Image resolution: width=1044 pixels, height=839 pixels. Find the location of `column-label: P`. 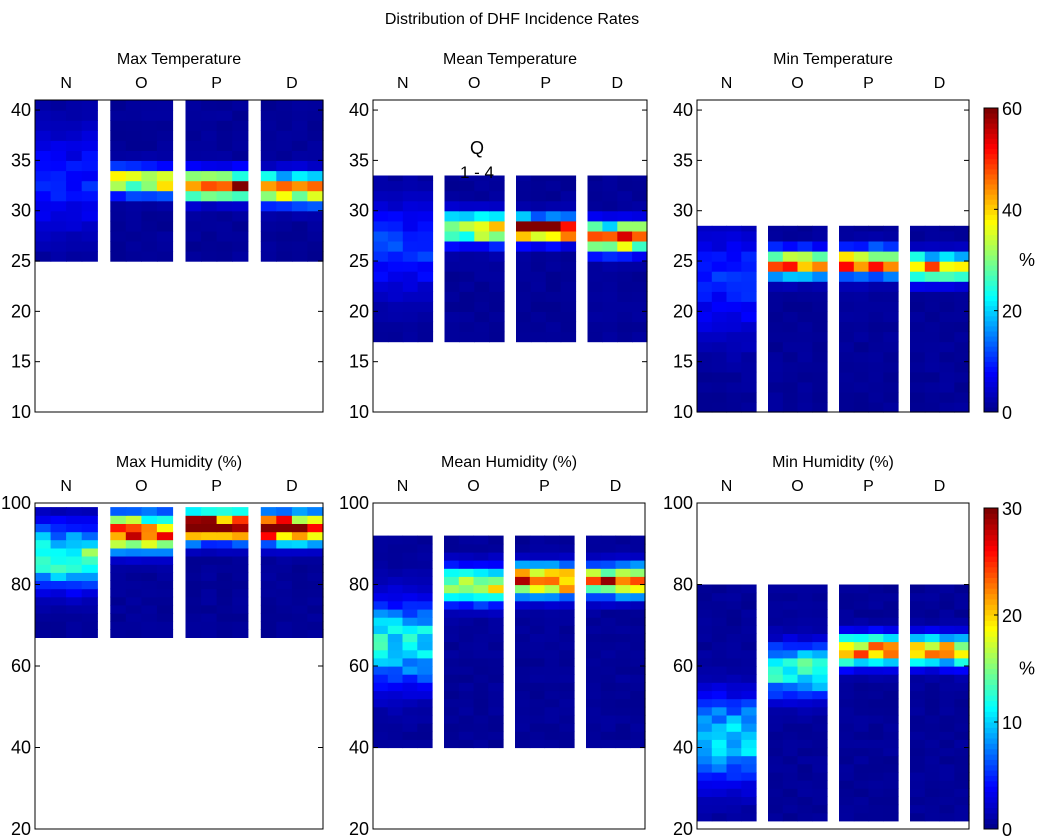

column-label: P is located at coordinates (545, 83).